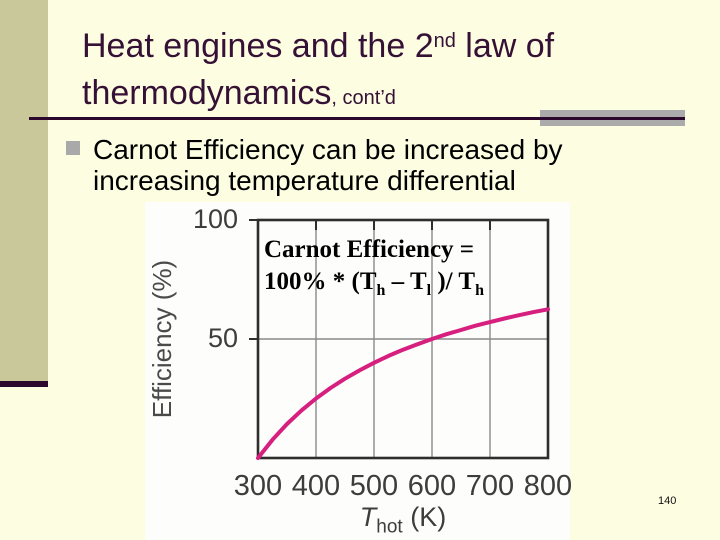 The width and height of the screenshot is (720, 540). What do you see at coordinates (444, 41) in the screenshot?
I see `title-superscript: nd` at bounding box center [444, 41].